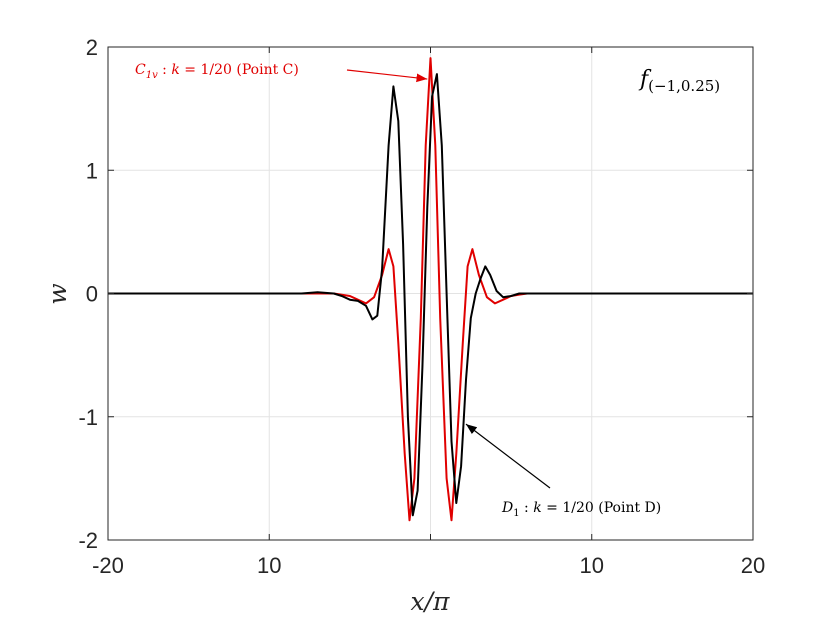 This screenshot has height=623, width=830. What do you see at coordinates (92, 47) in the screenshot?
I see `y-tick-label: 2` at bounding box center [92, 47].